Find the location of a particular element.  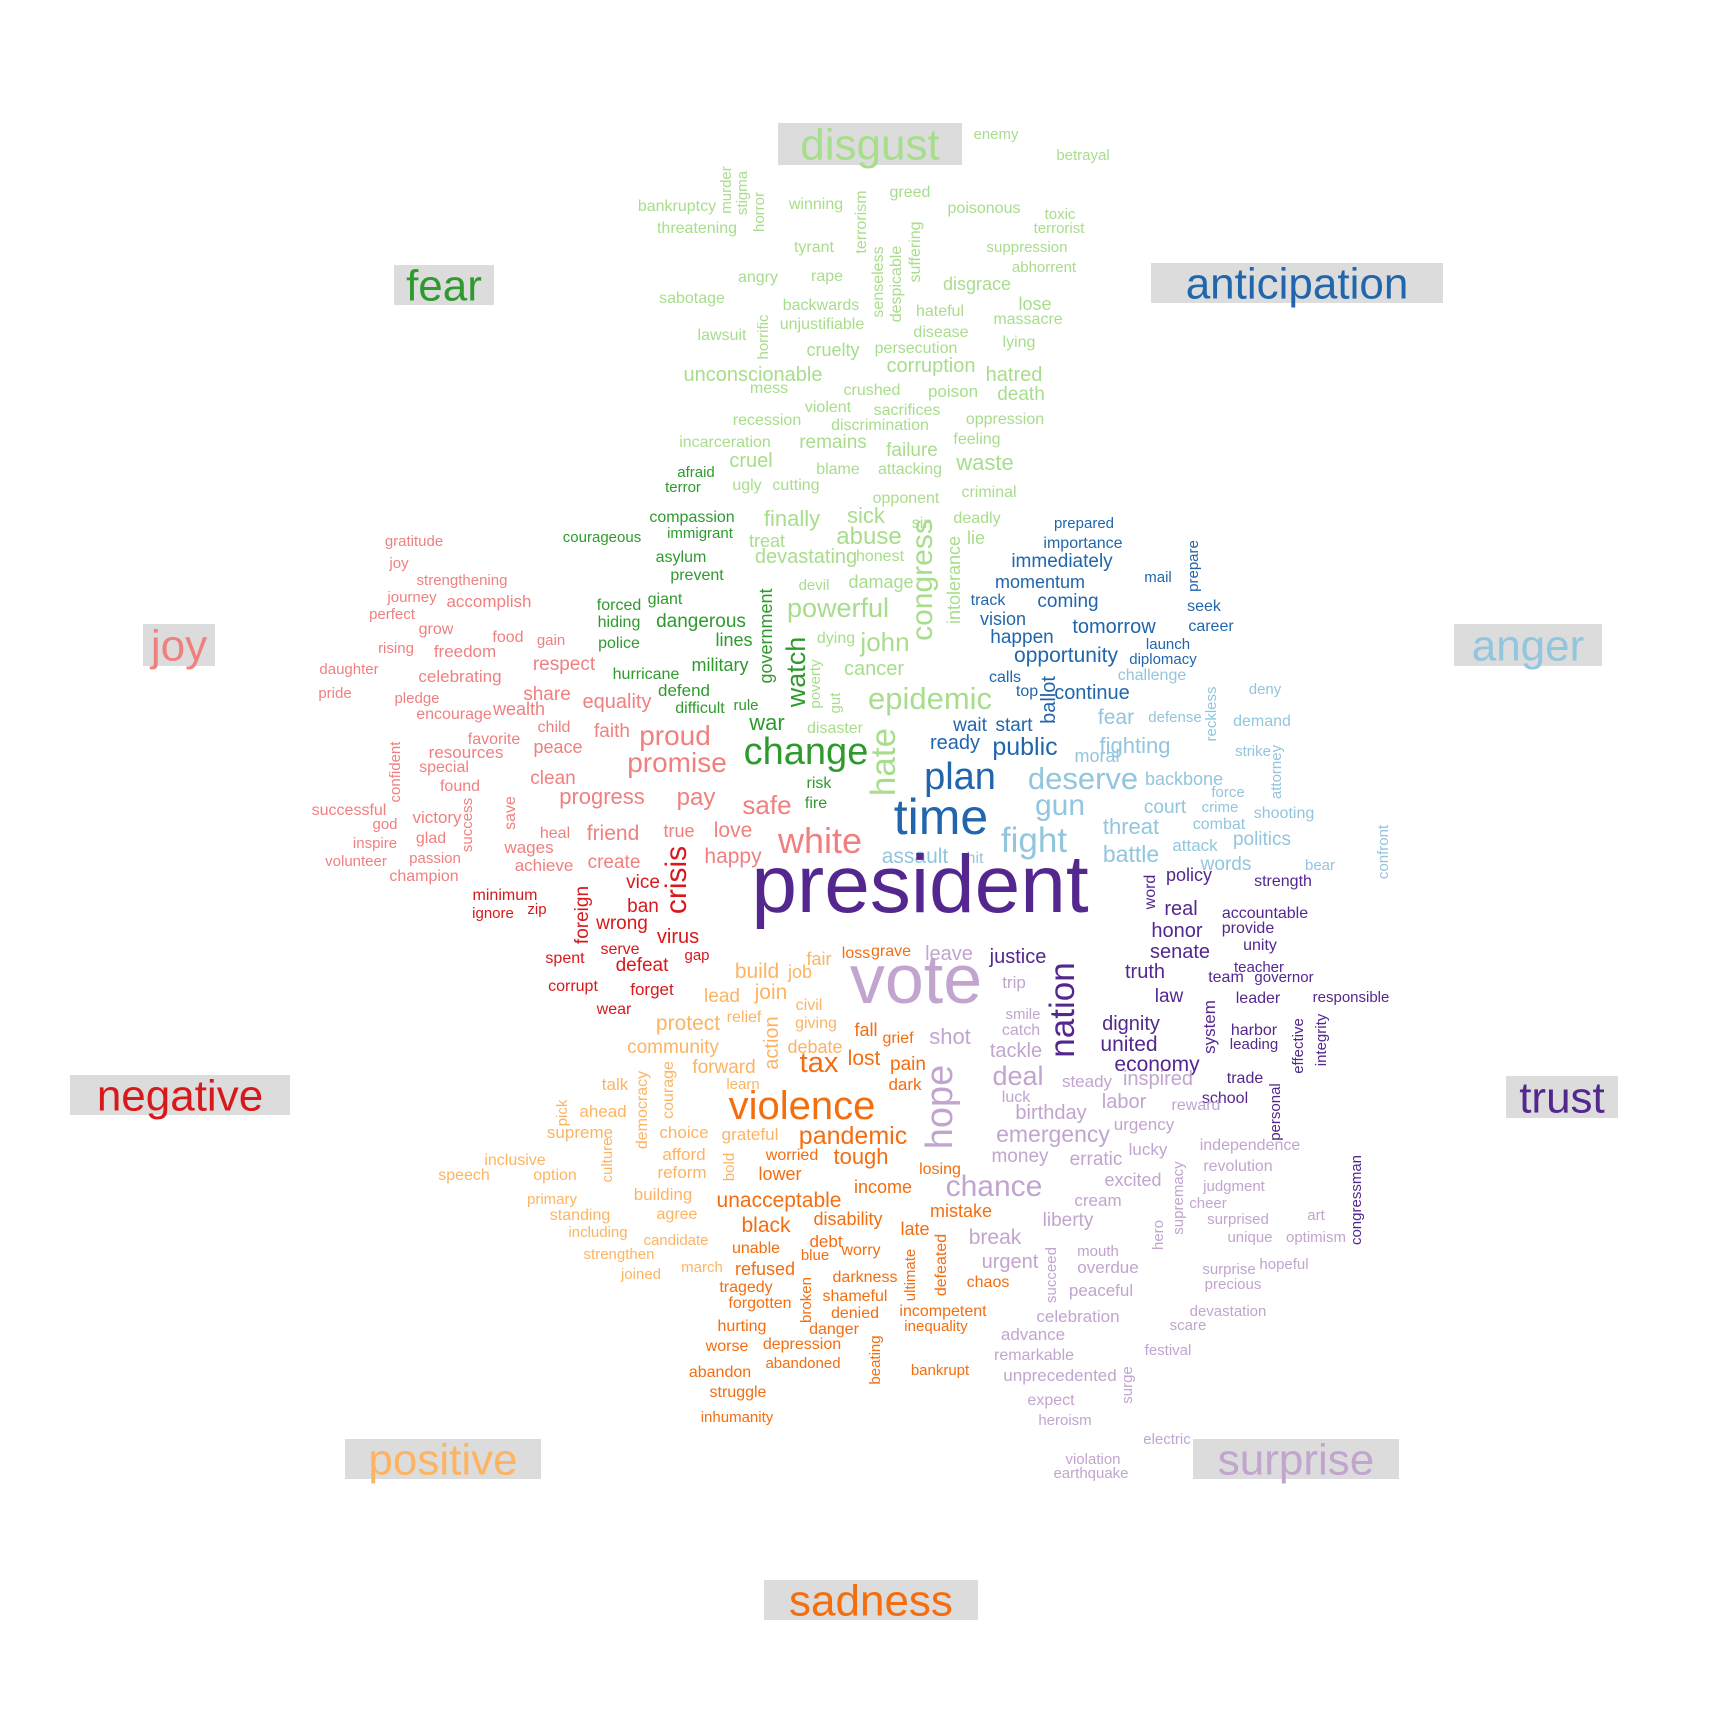

word-spent: spent is located at coordinates (565, 958).